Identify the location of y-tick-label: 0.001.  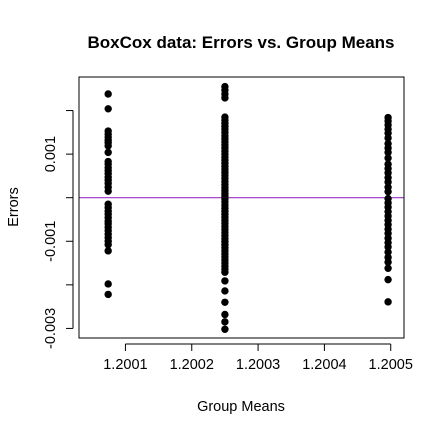
(51, 154).